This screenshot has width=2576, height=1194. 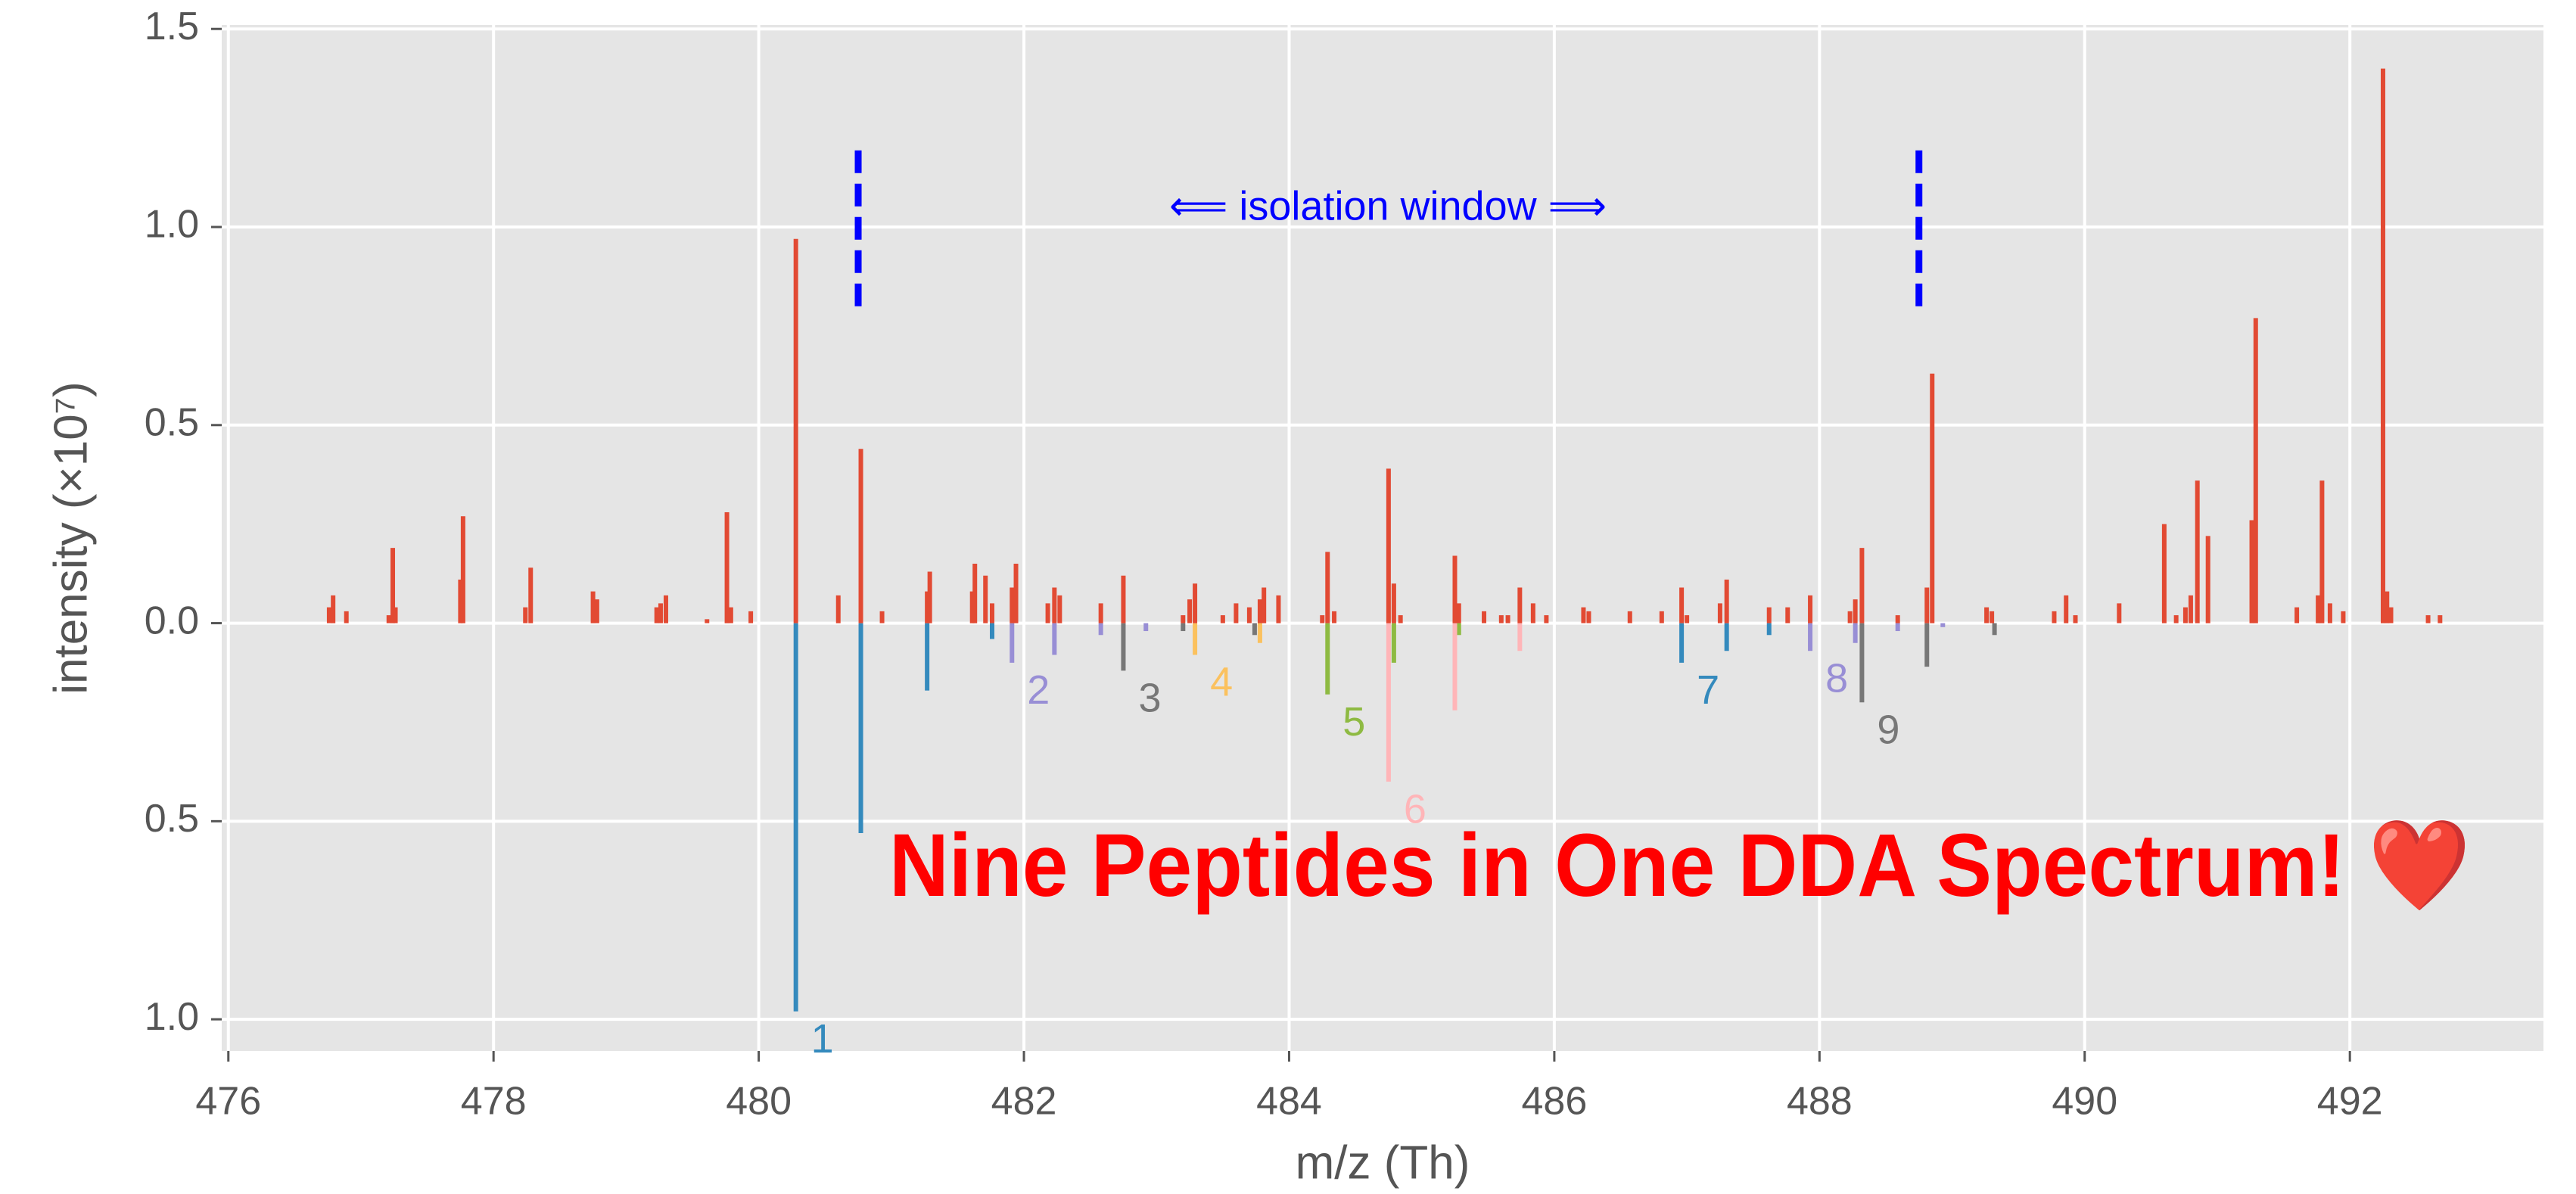 I want to click on peptide-label: 1, so click(x=822, y=1039).